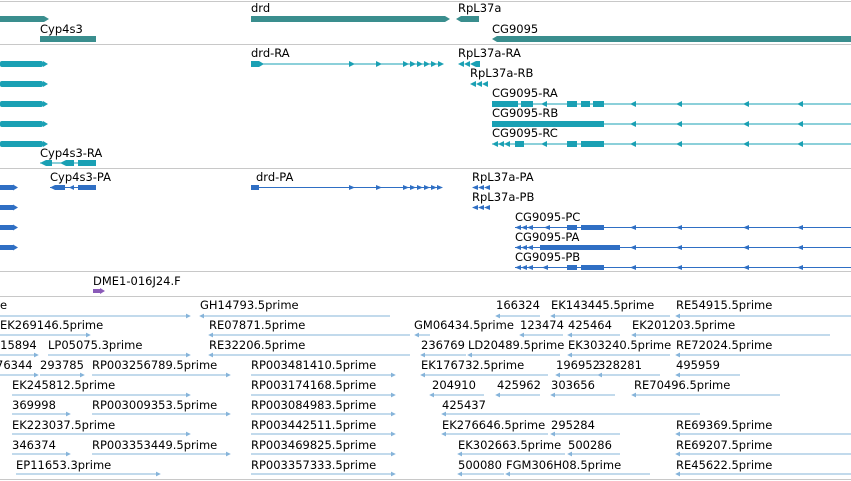 The width and height of the screenshot is (851, 481). I want to click on est-feature: 236769, so click(443, 348).